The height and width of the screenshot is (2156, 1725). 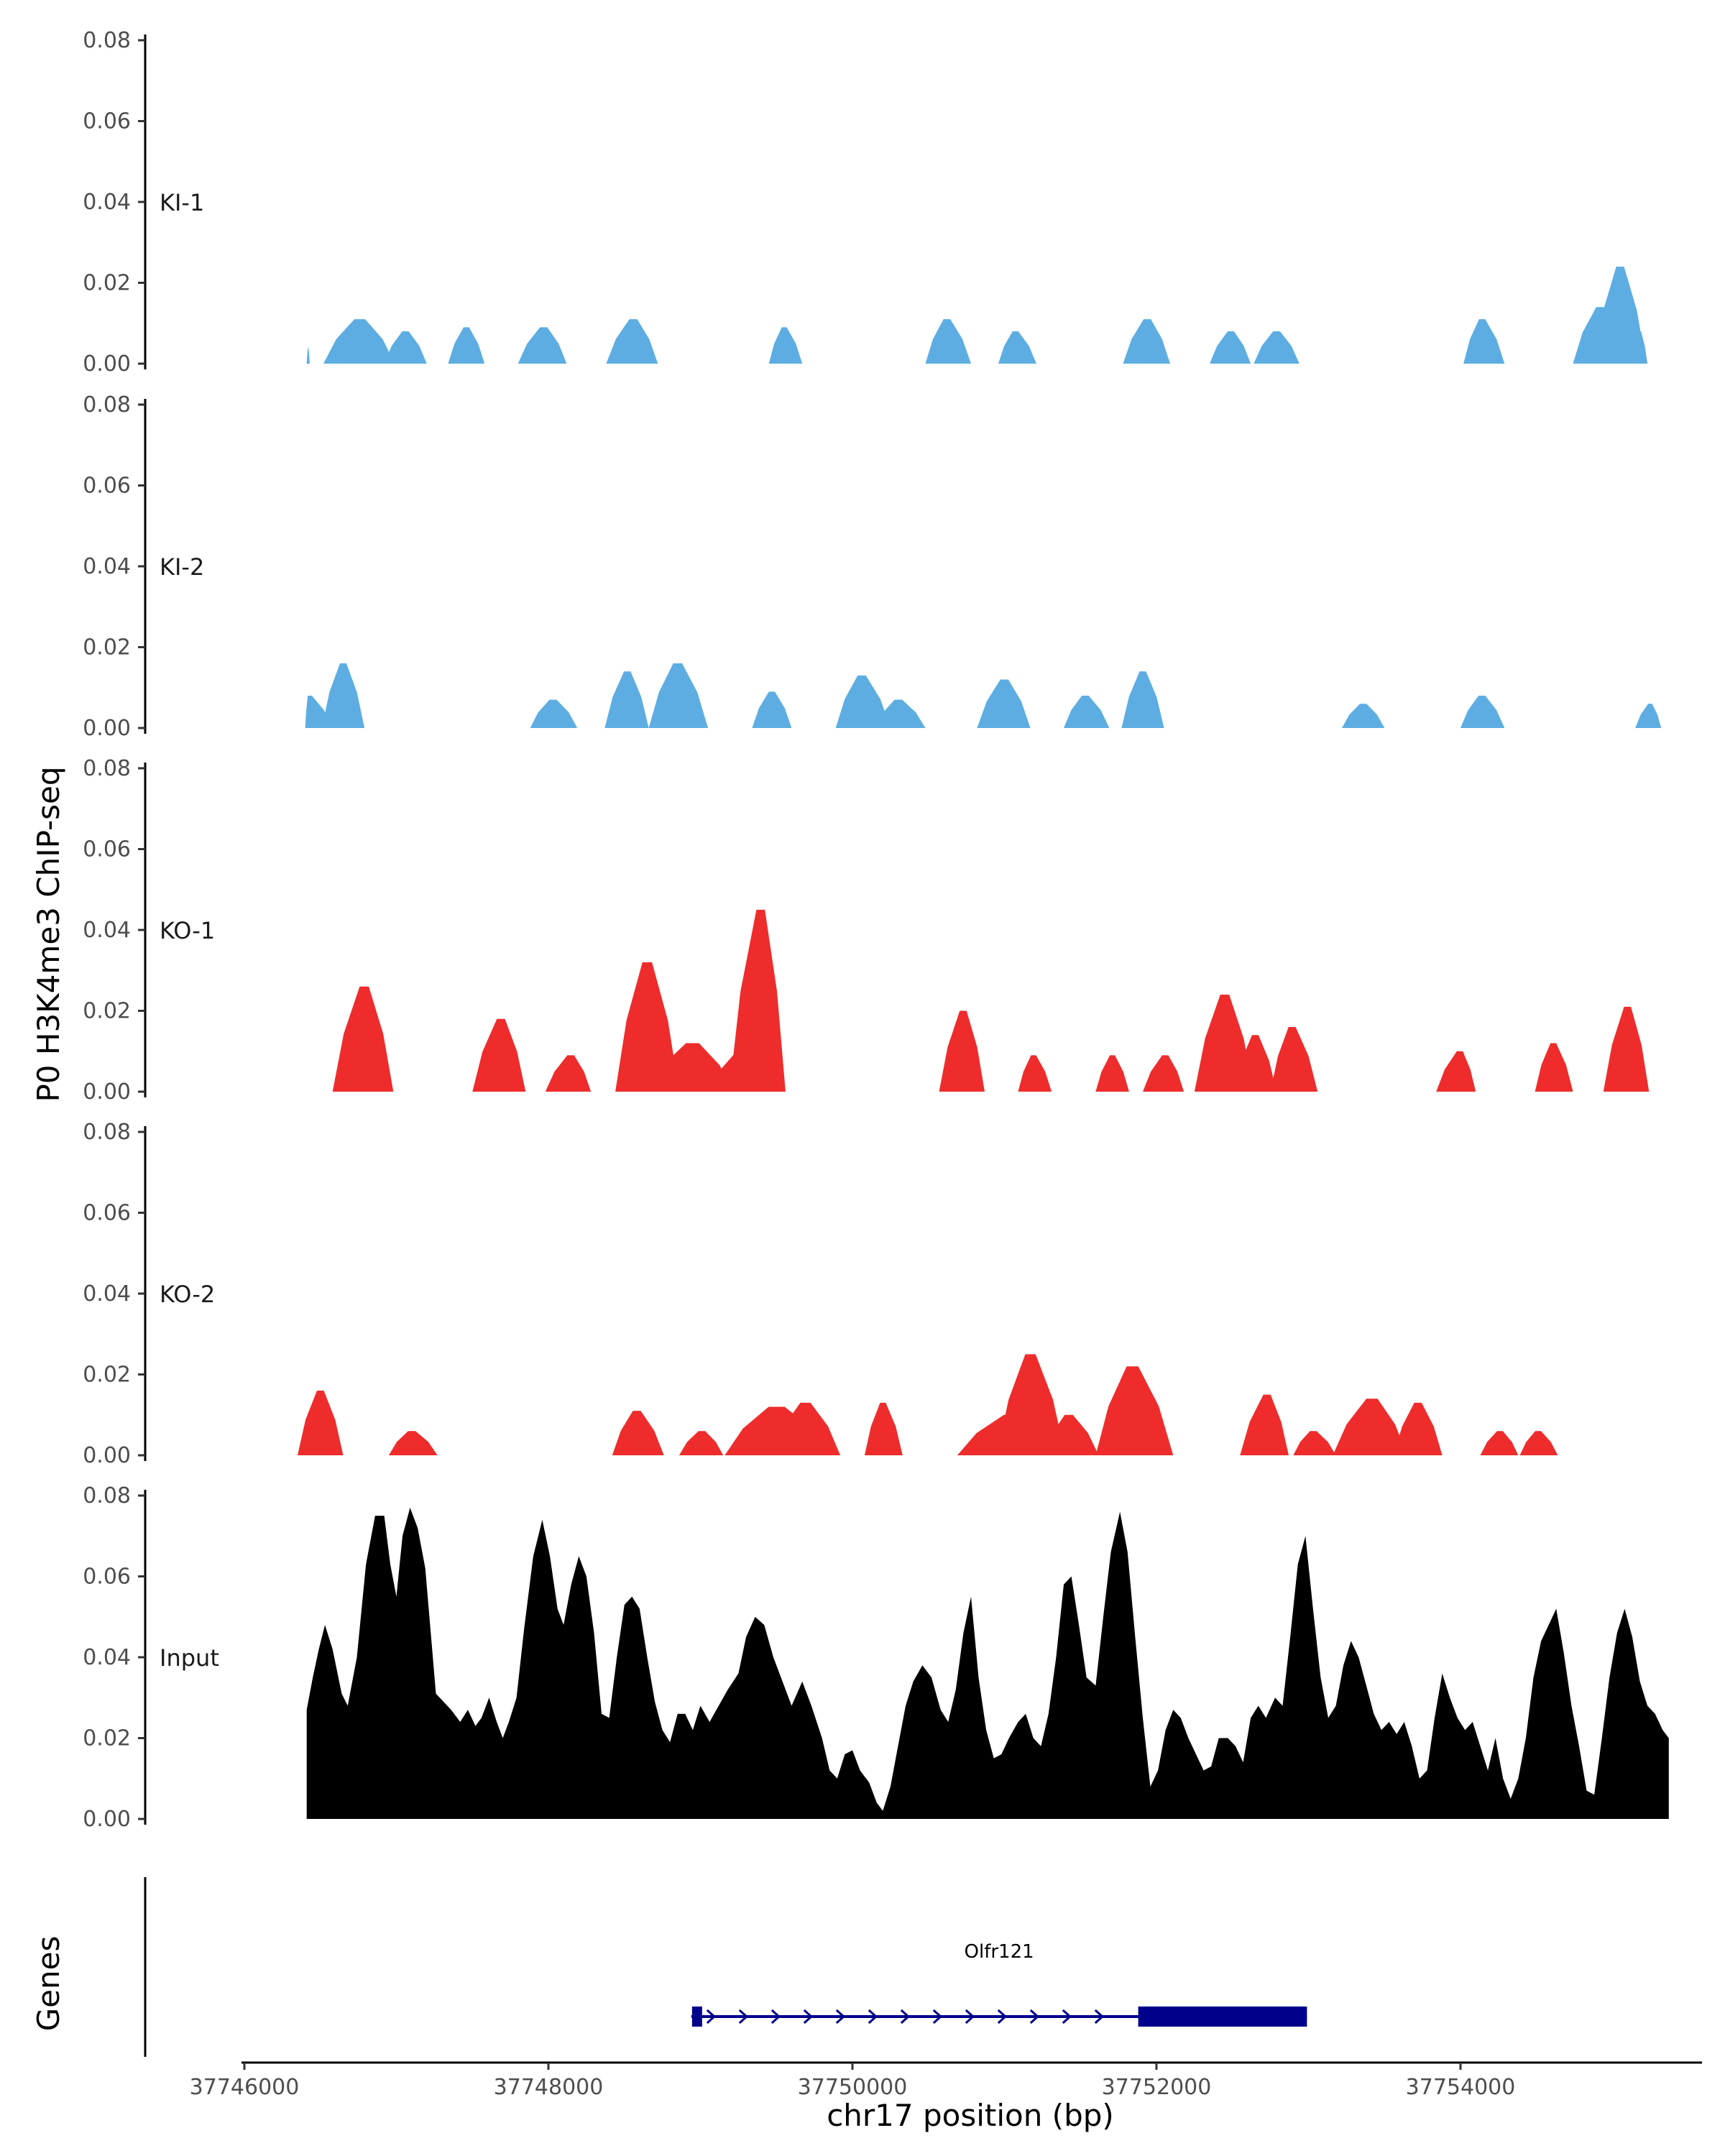 What do you see at coordinates (820, 1294) in the screenshot?
I see `track-ko-2: 0.00 0.02 0.04 0.06 0.08 KO-2` at bounding box center [820, 1294].